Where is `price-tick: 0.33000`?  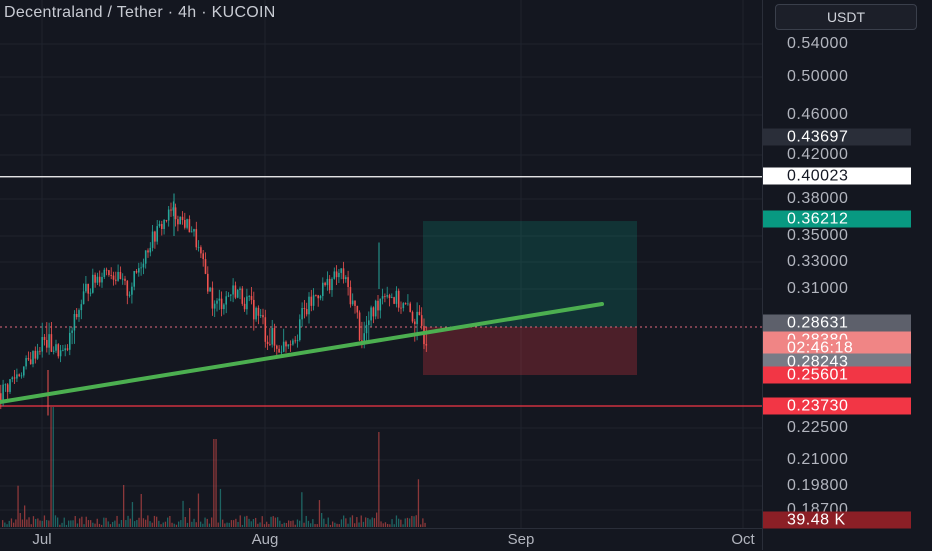
price-tick: 0.33000 is located at coordinates (818, 261).